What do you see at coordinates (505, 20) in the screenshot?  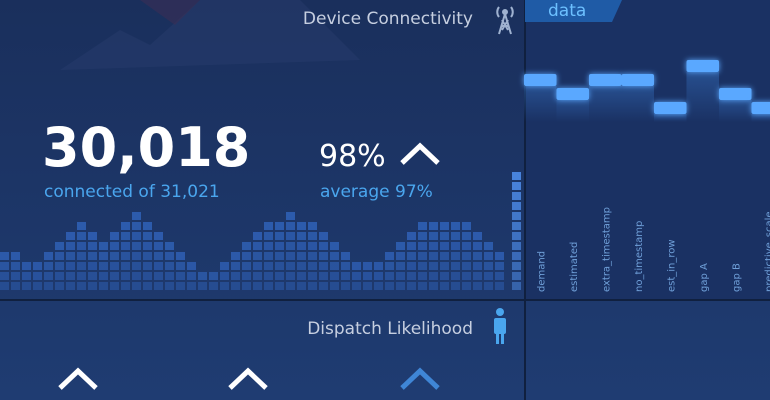 I see `tower-icon` at bounding box center [505, 20].